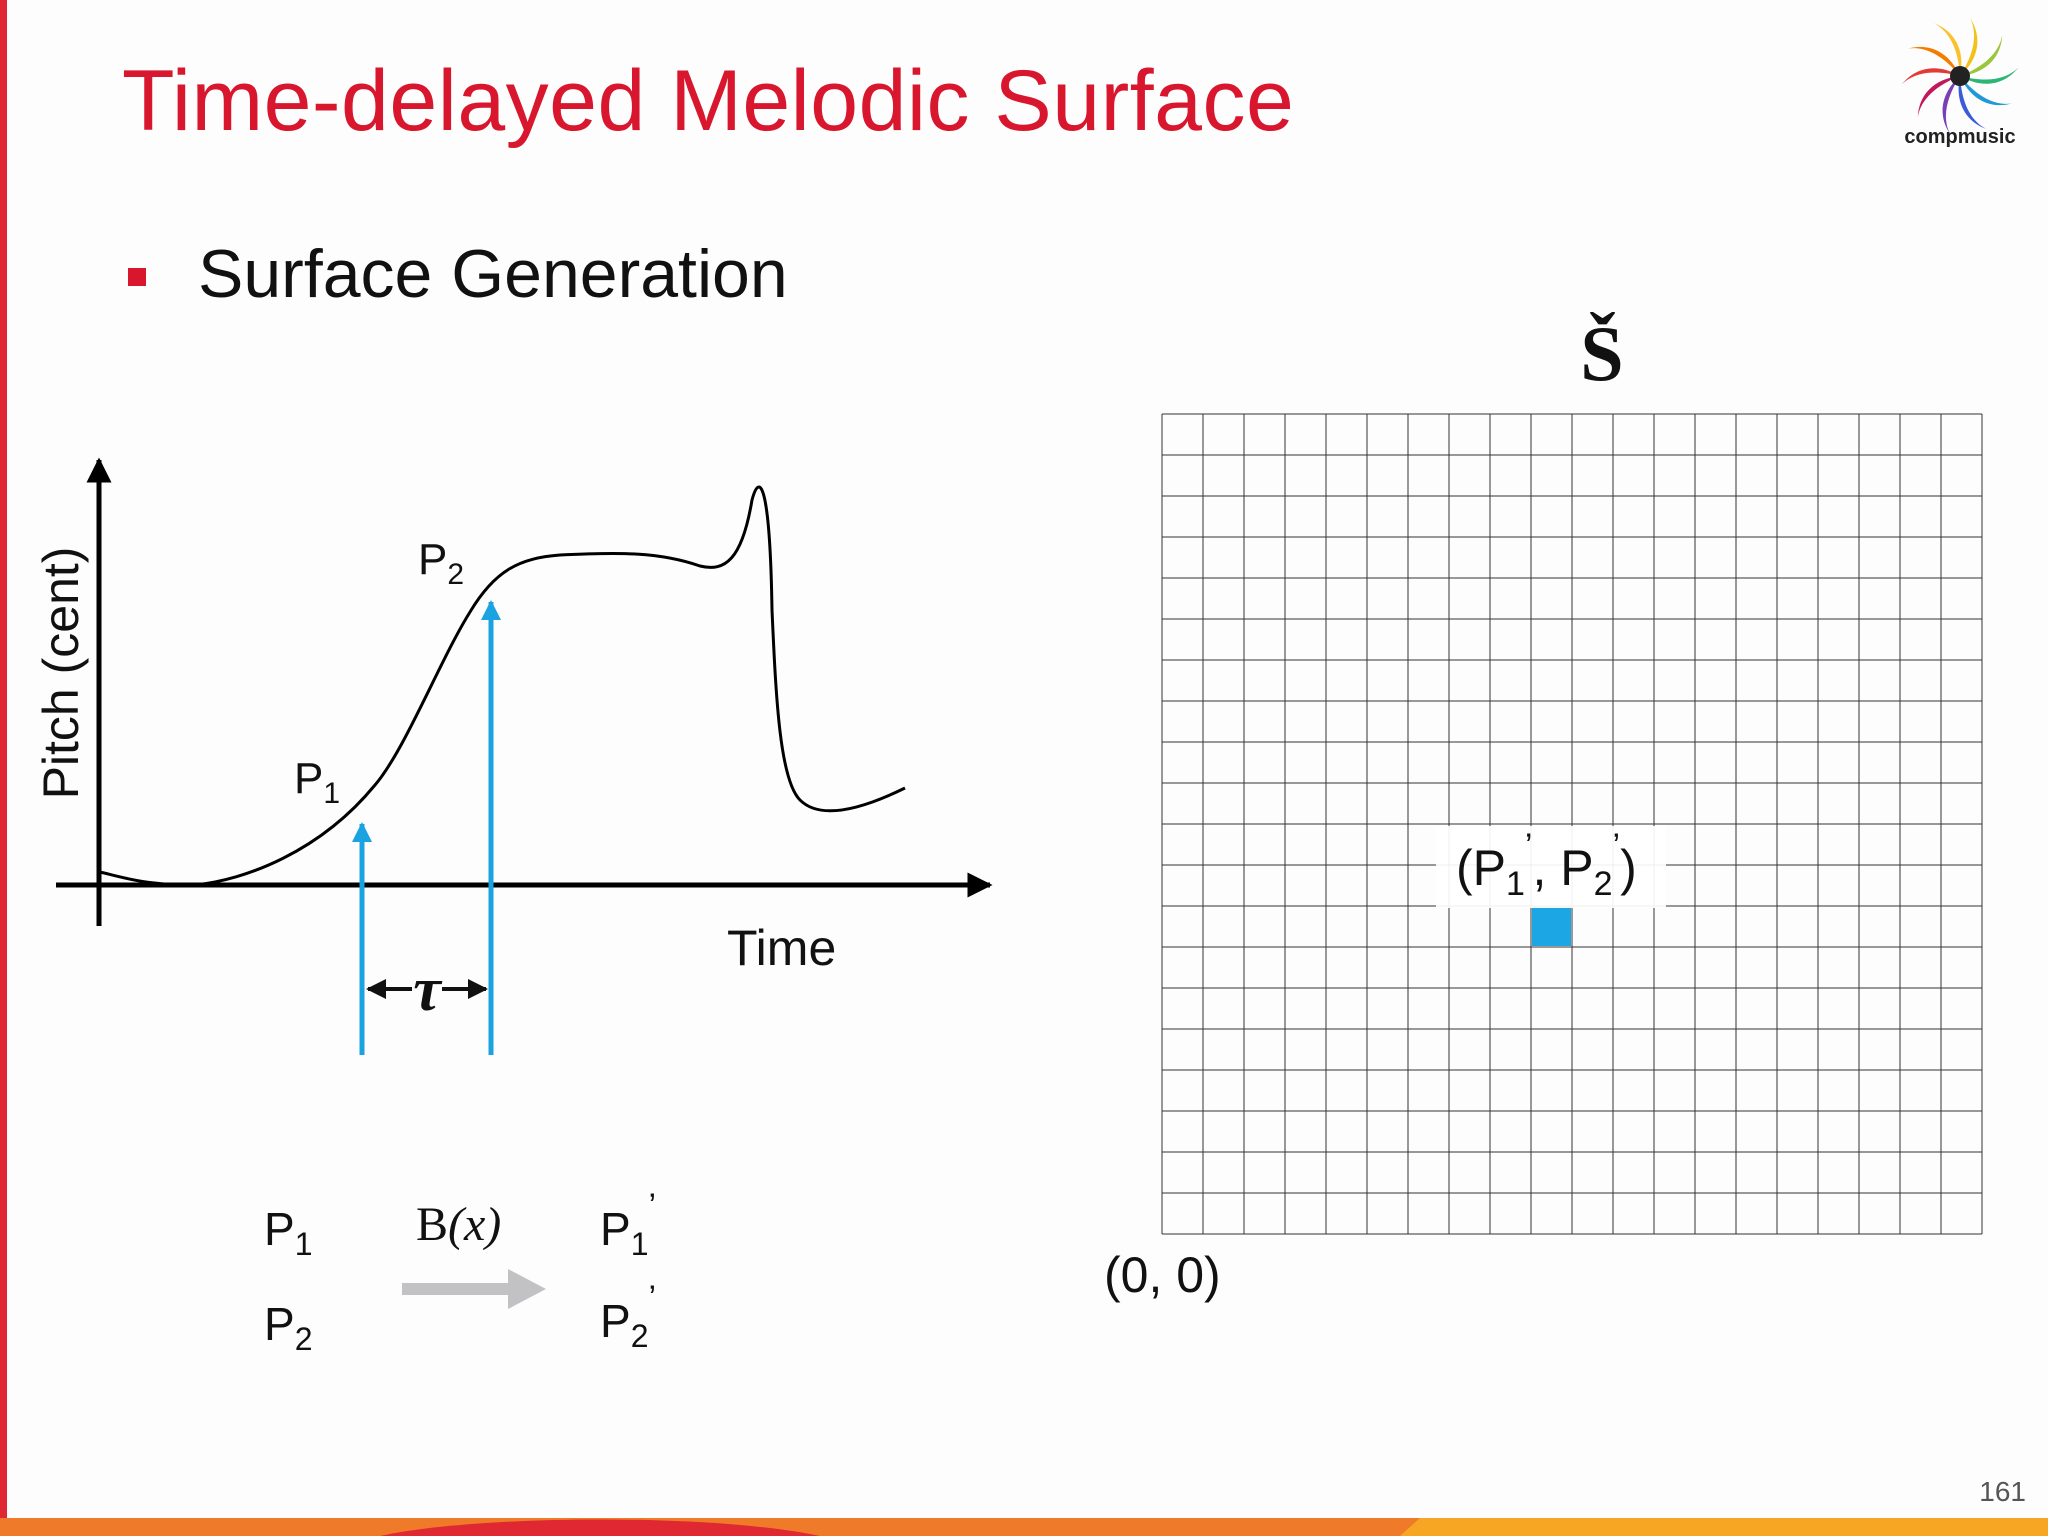 The image size is (2048, 1536). What do you see at coordinates (1551, 926) in the screenshot?
I see `highlighted-cell` at bounding box center [1551, 926].